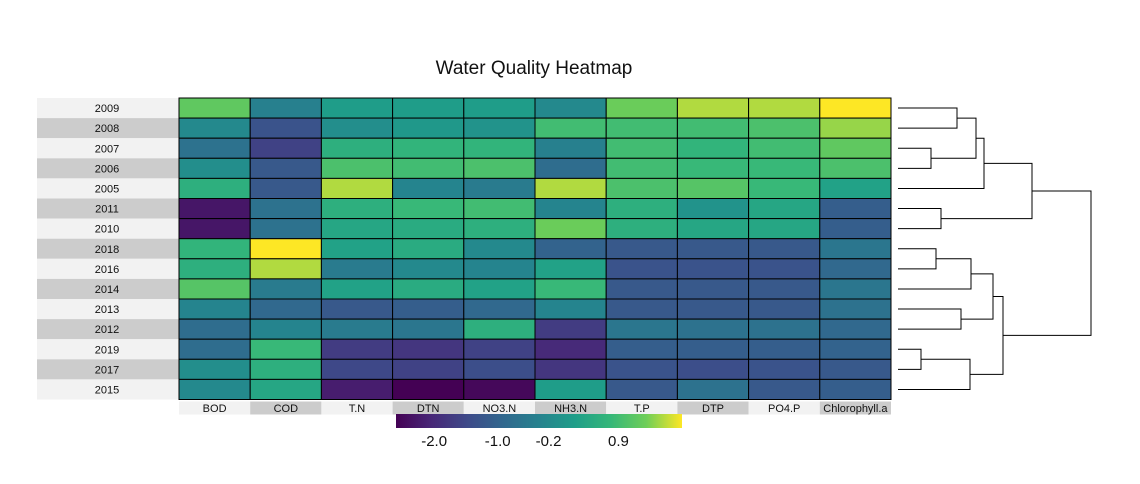  What do you see at coordinates (107, 370) in the screenshot?
I see `row-label-2017: 2017` at bounding box center [107, 370].